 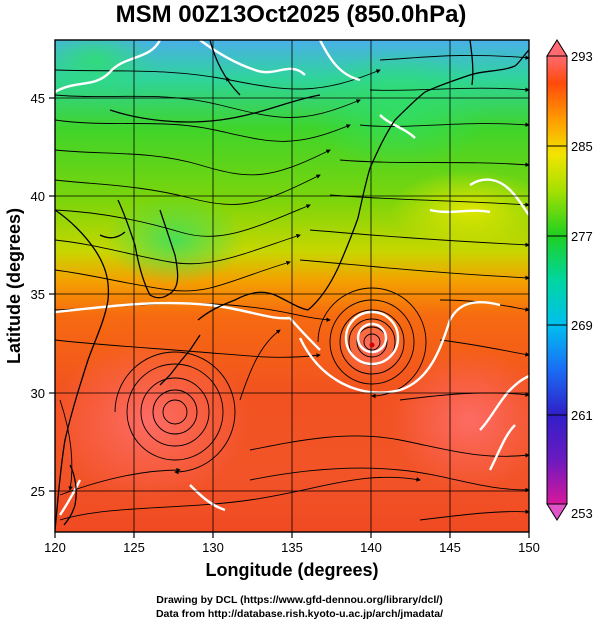 I want to click on x-tick-label: 145, so click(x=450, y=547).